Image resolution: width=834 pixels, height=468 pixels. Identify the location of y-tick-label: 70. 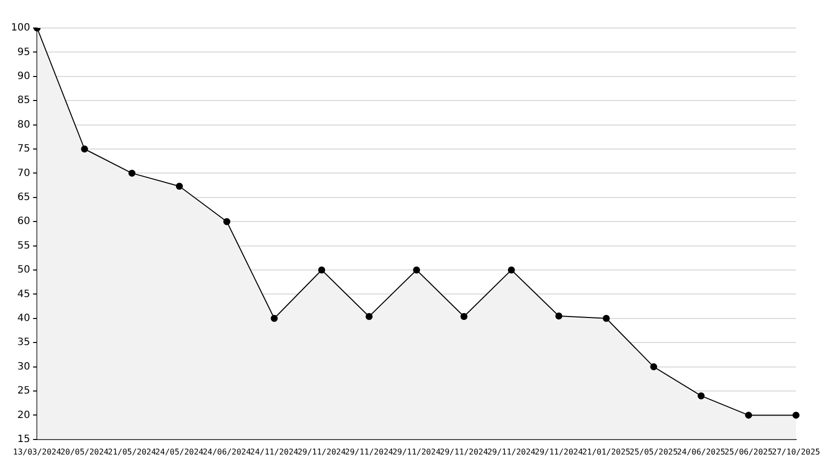
(23, 173).